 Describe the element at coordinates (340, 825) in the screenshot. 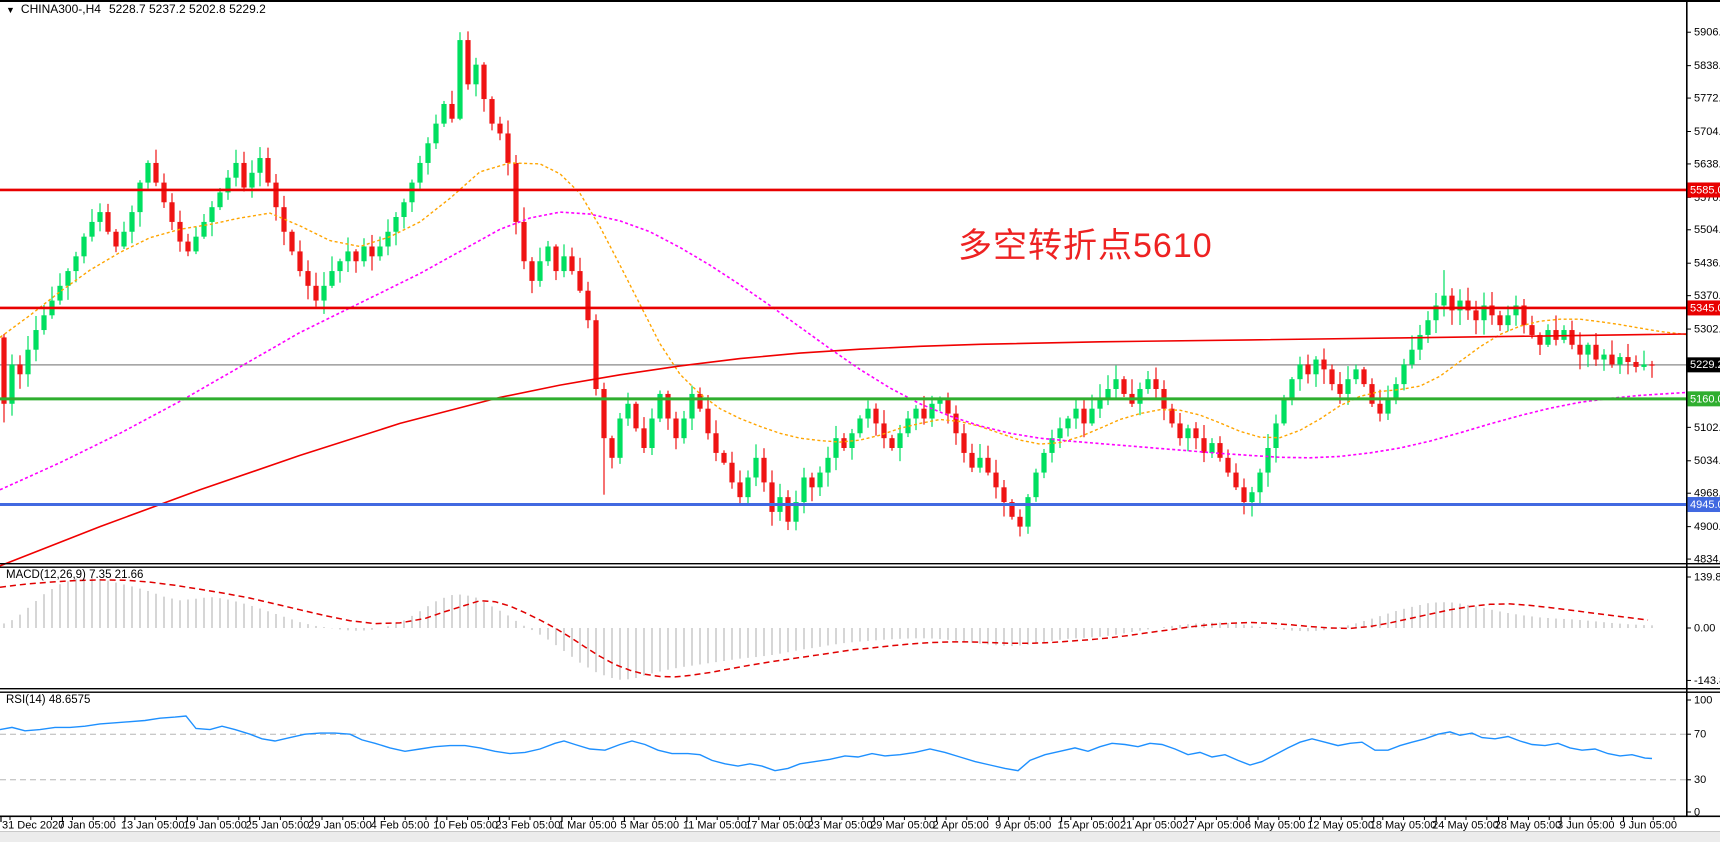

I see `svg-text: 29 Jan 05:00` at that location.